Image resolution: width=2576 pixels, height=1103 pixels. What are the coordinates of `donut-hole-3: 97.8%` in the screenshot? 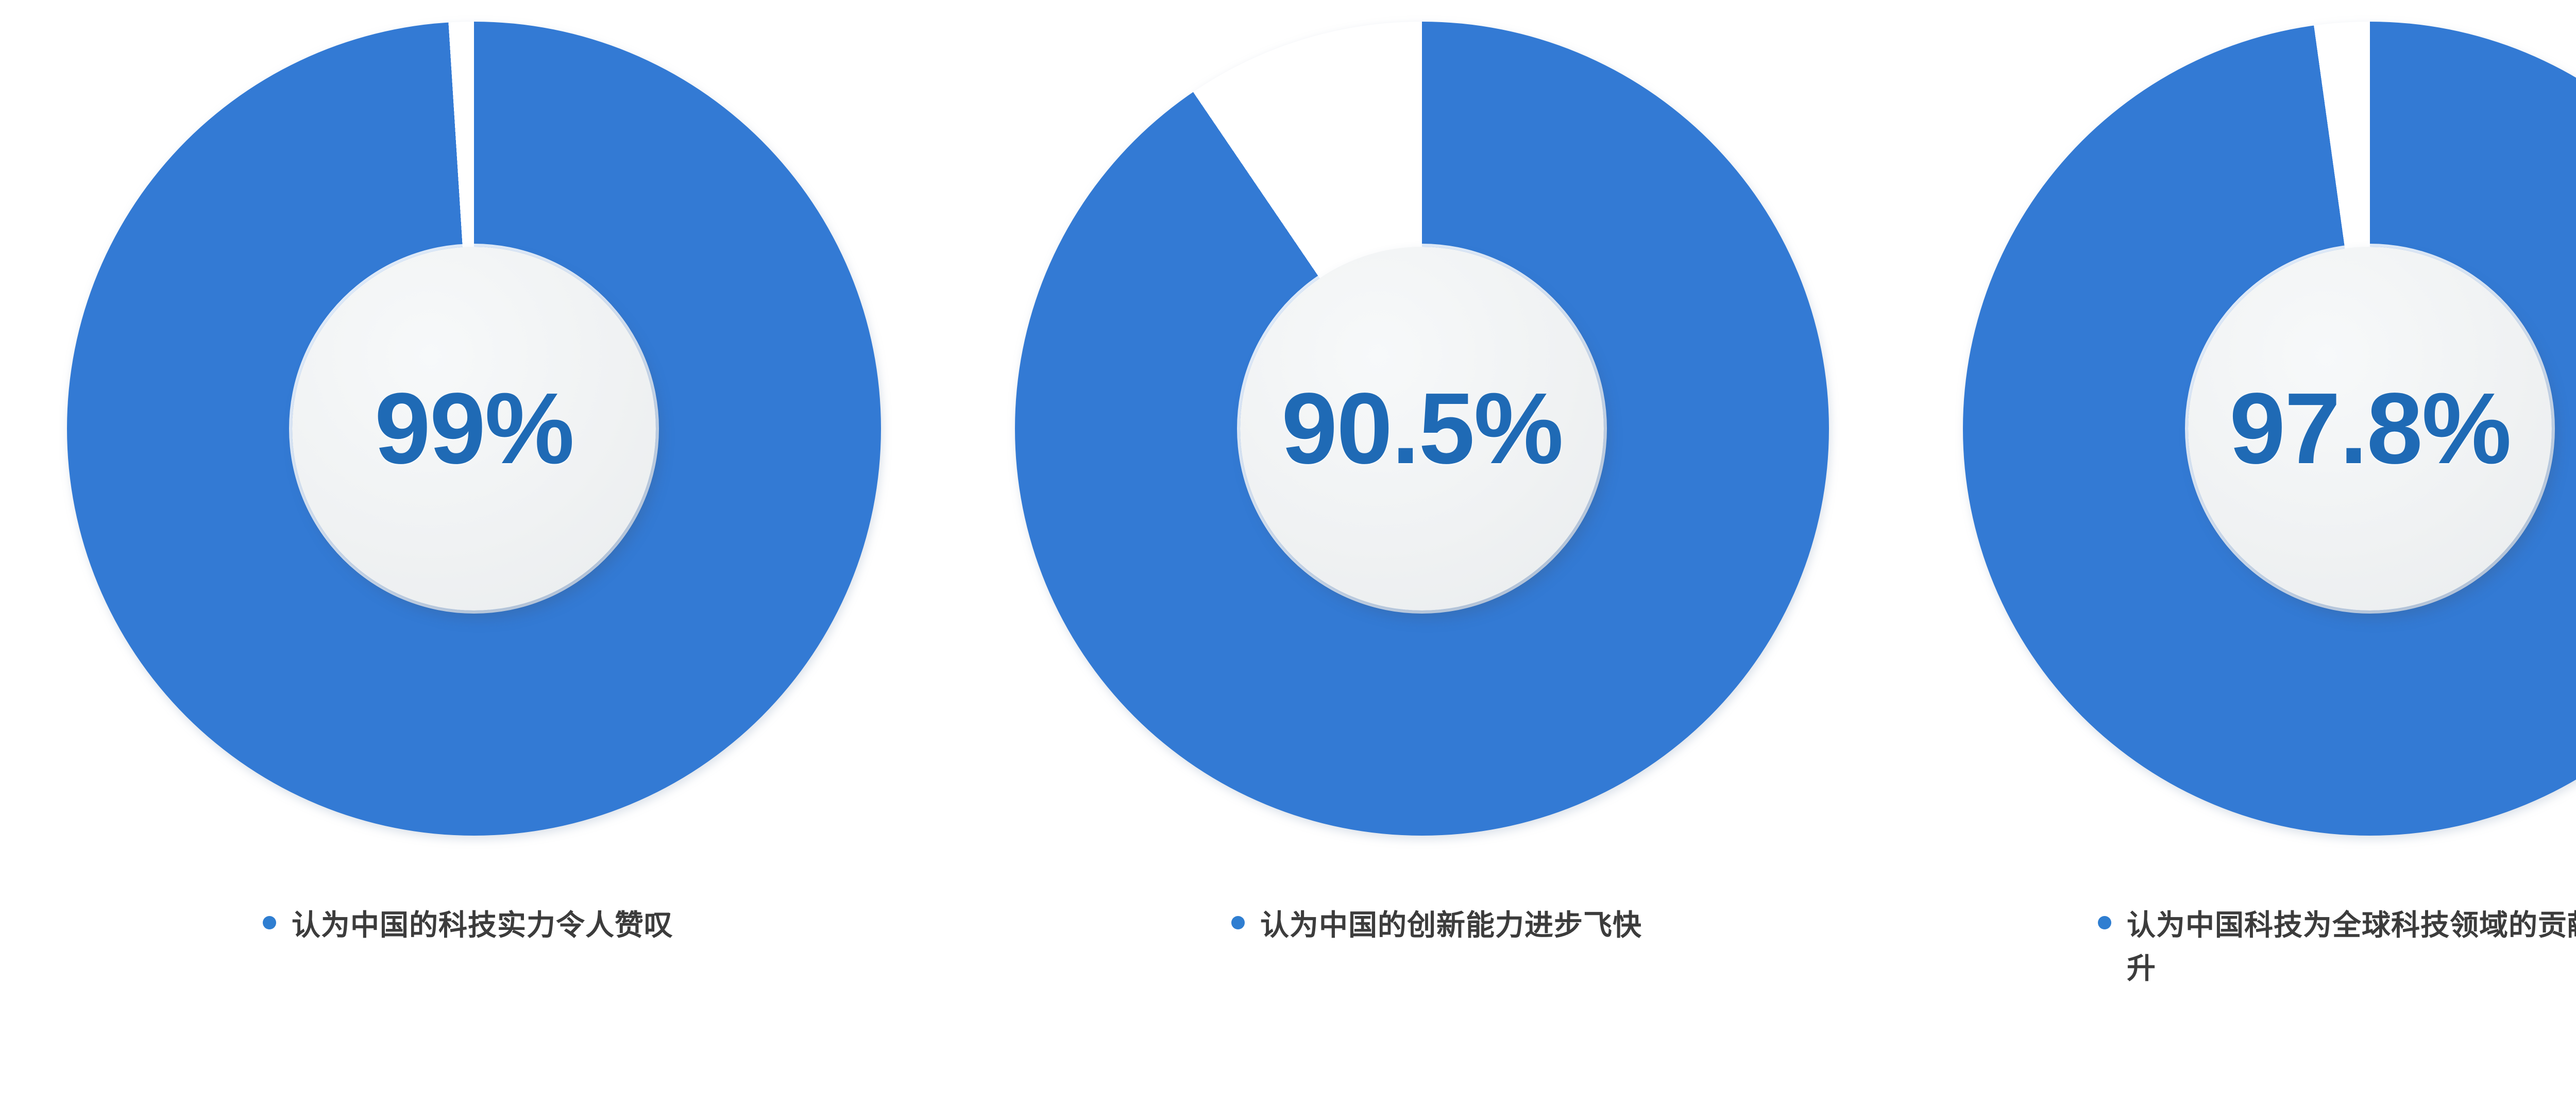 It's located at (2370, 428).